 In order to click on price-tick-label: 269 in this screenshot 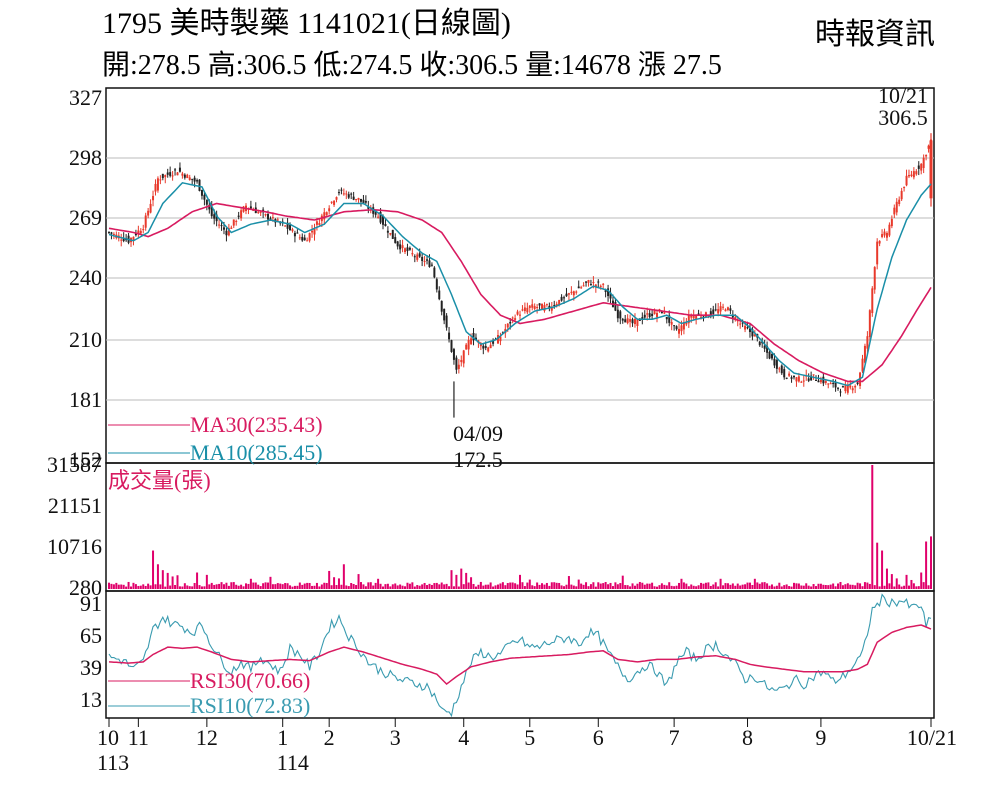, I will do `click(85, 217)`.